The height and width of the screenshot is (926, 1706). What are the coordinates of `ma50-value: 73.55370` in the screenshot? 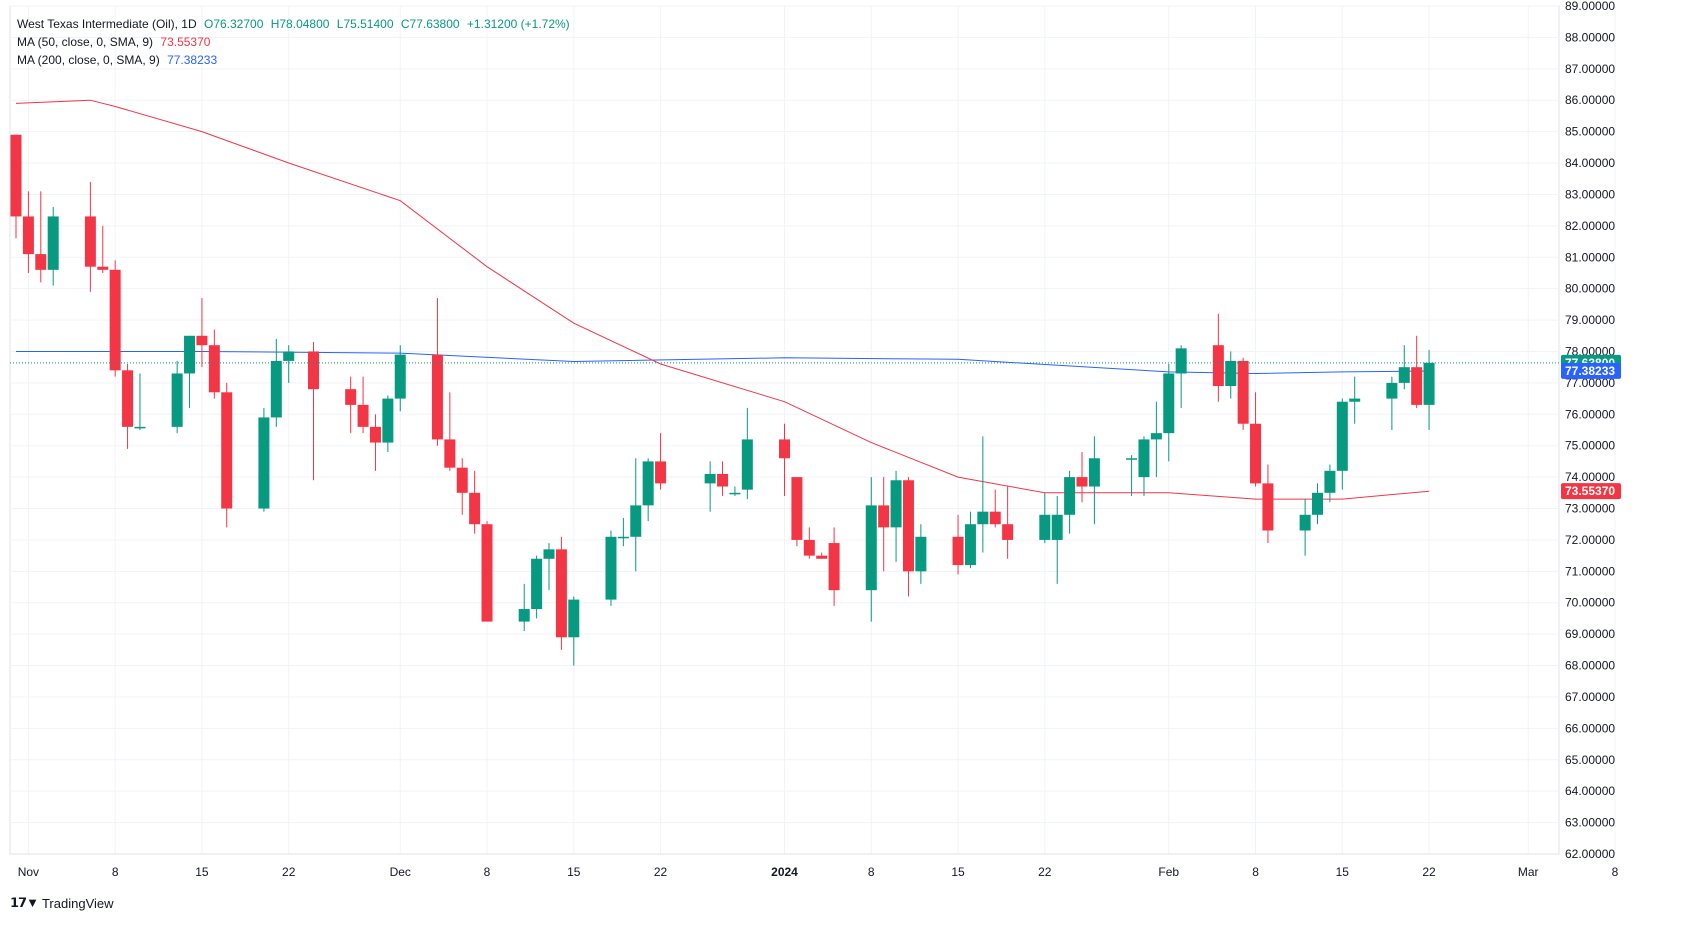 It's located at (185, 42).